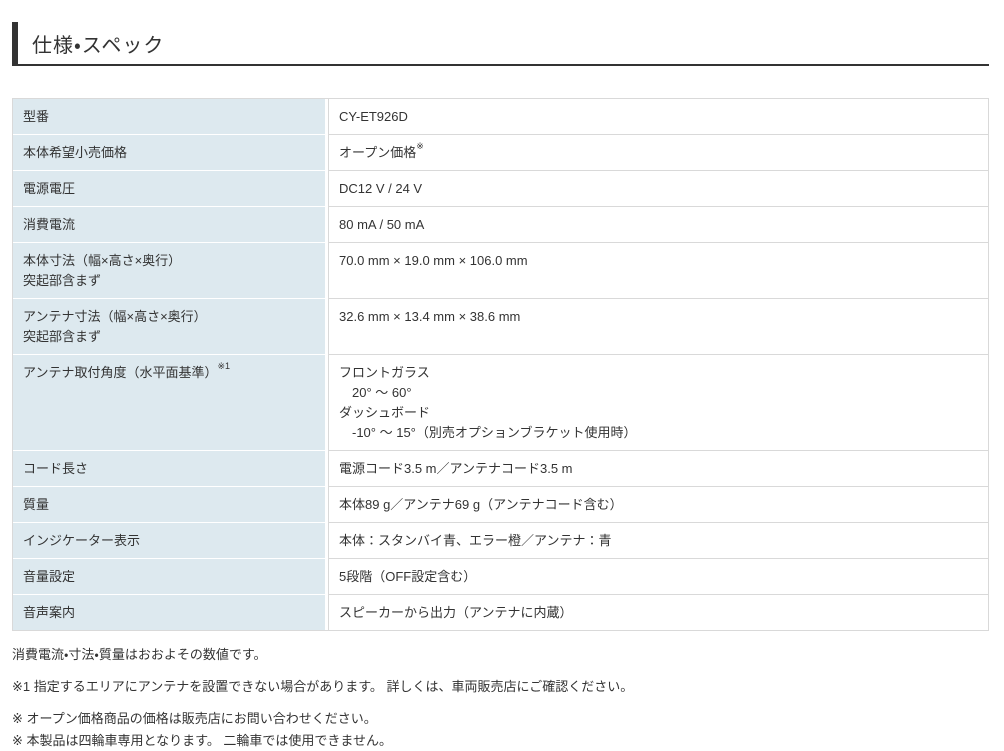 The image size is (1004, 751). I want to click on spec-value-cell: 70.0 mm × 19.0 mm × 106.0 mm, so click(658, 271).